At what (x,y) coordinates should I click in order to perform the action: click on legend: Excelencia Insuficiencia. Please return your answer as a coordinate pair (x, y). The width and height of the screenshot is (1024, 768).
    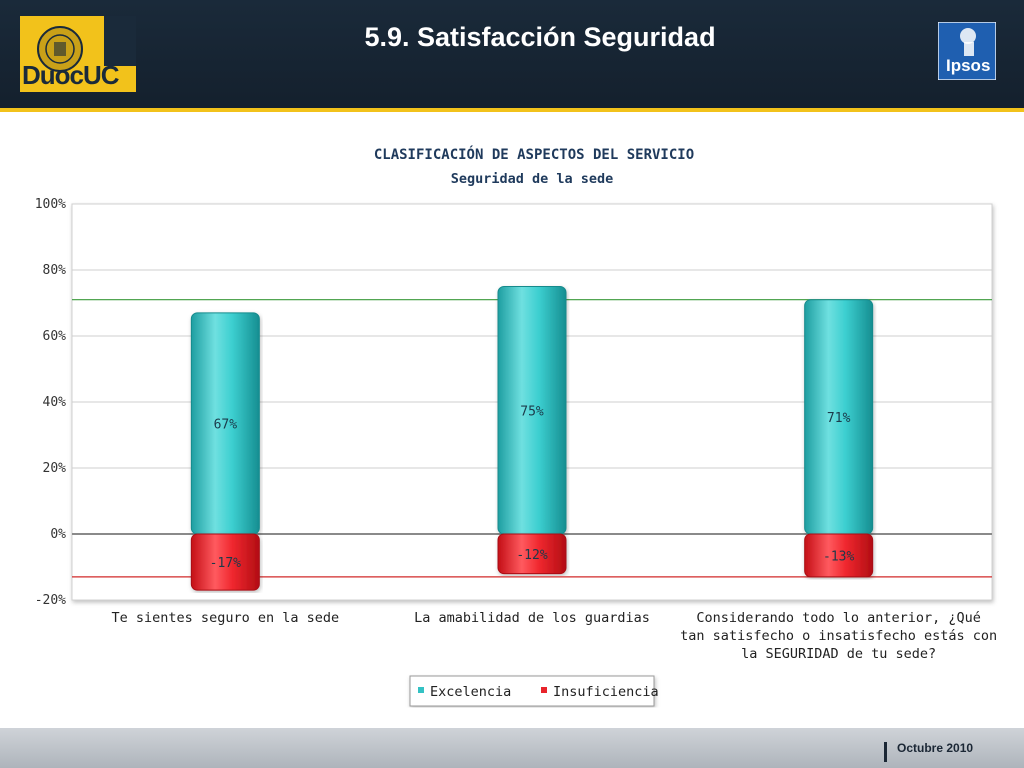
    Looking at the image, I should click on (534, 691).